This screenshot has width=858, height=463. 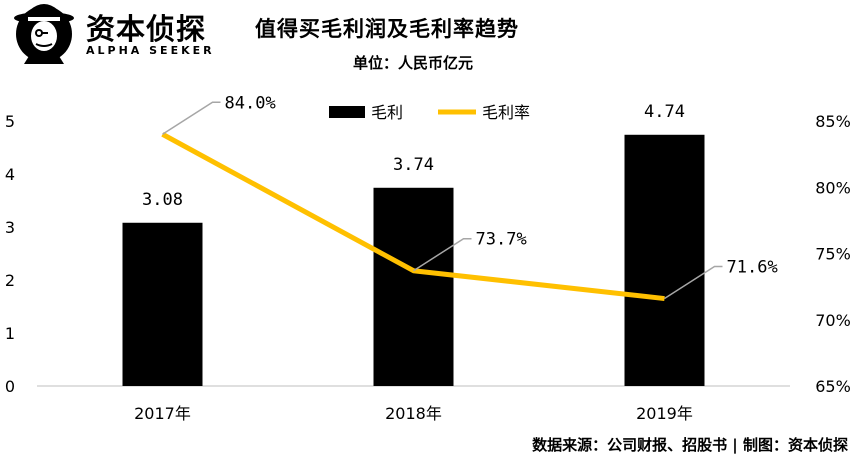 I want to click on y-right-tick-label: 80%, so click(x=833, y=187).